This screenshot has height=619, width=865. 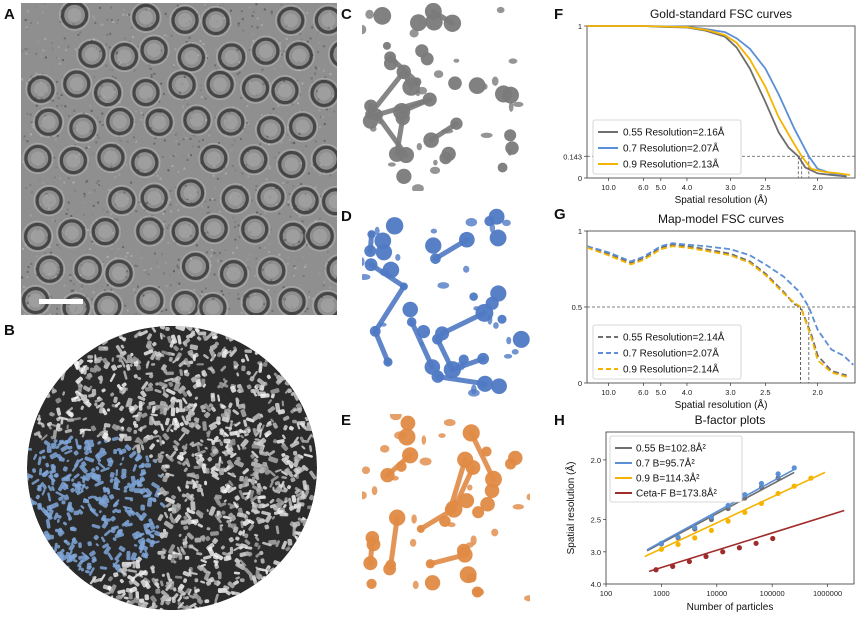 What do you see at coordinates (643, 392) in the screenshot?
I see `x-tick-label: 6.0` at bounding box center [643, 392].